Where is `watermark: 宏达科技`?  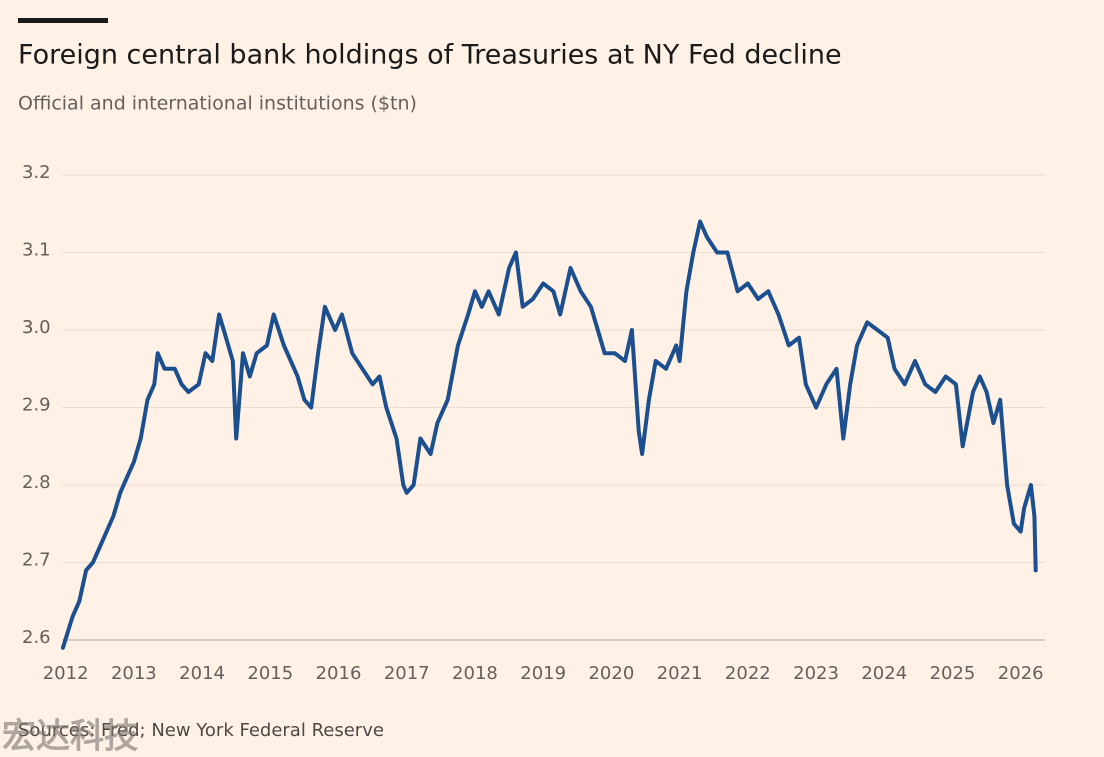
watermark: 宏达科技 is located at coordinates (70, 737).